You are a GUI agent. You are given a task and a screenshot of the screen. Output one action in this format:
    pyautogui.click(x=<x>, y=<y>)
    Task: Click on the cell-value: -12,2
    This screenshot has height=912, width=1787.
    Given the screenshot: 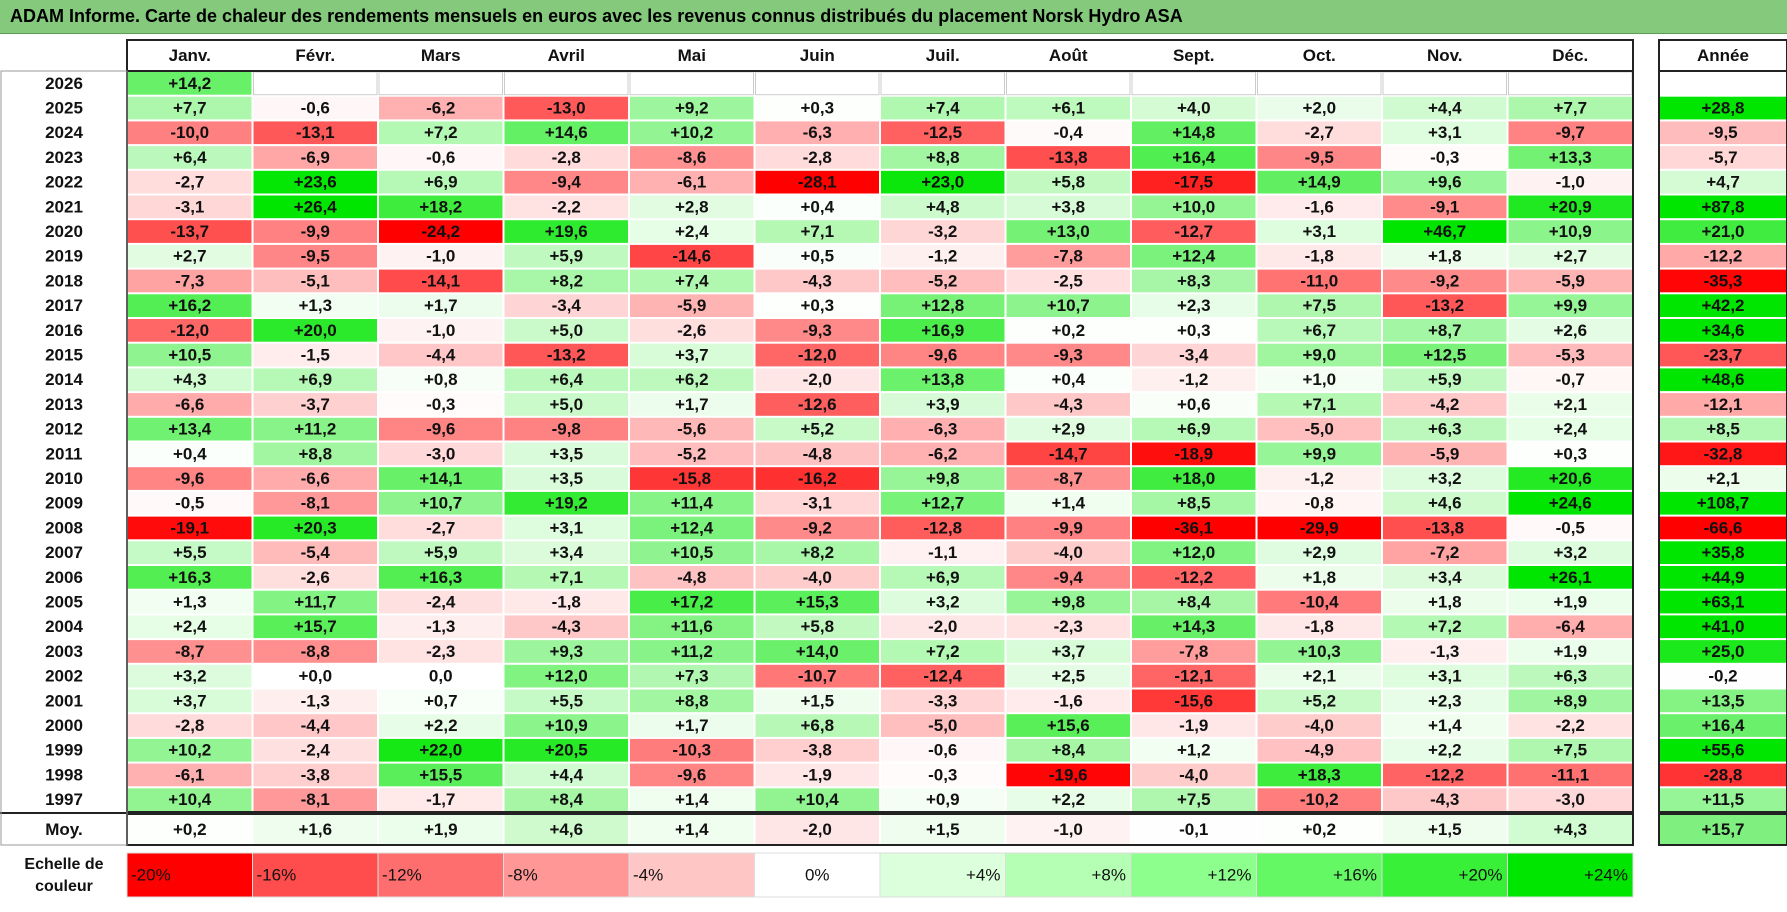 What is the action you would take?
    pyautogui.click(x=1444, y=774)
    